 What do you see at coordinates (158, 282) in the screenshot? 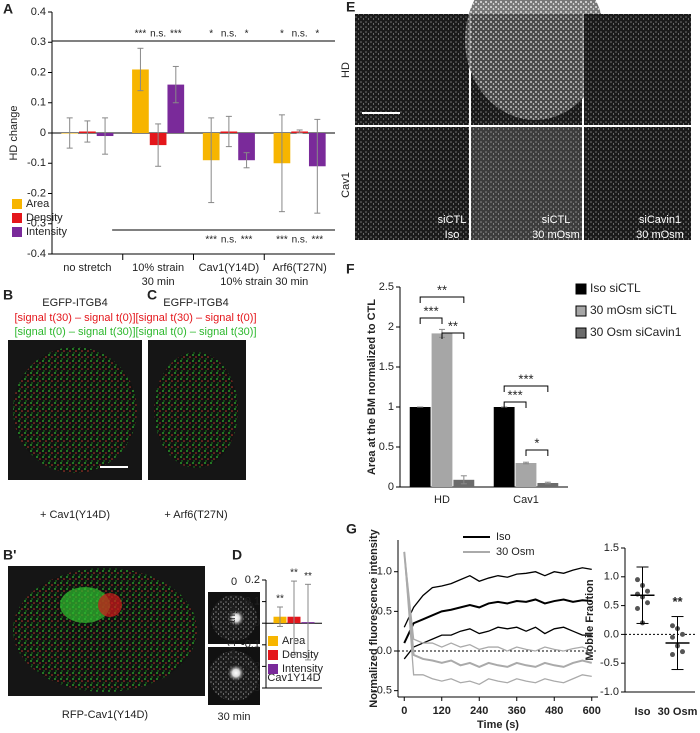
I see `x-tick-label: 30 min` at bounding box center [158, 282].